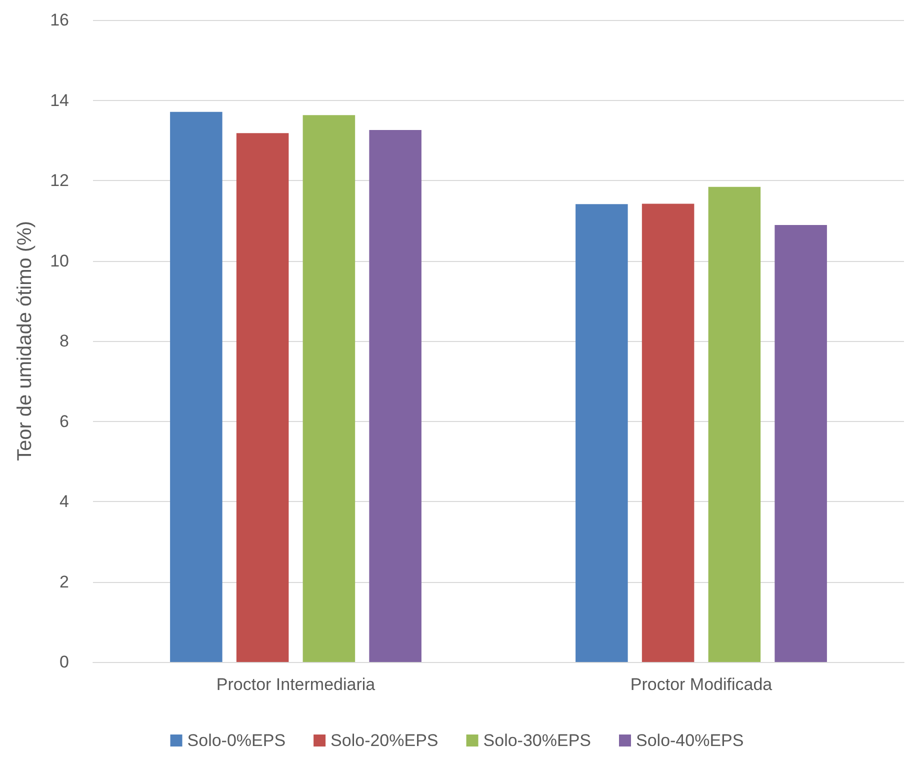 Image resolution: width=914 pixels, height=758 pixels. Describe the element at coordinates (59, 180) in the screenshot. I see `y-tick-label: 12` at that location.